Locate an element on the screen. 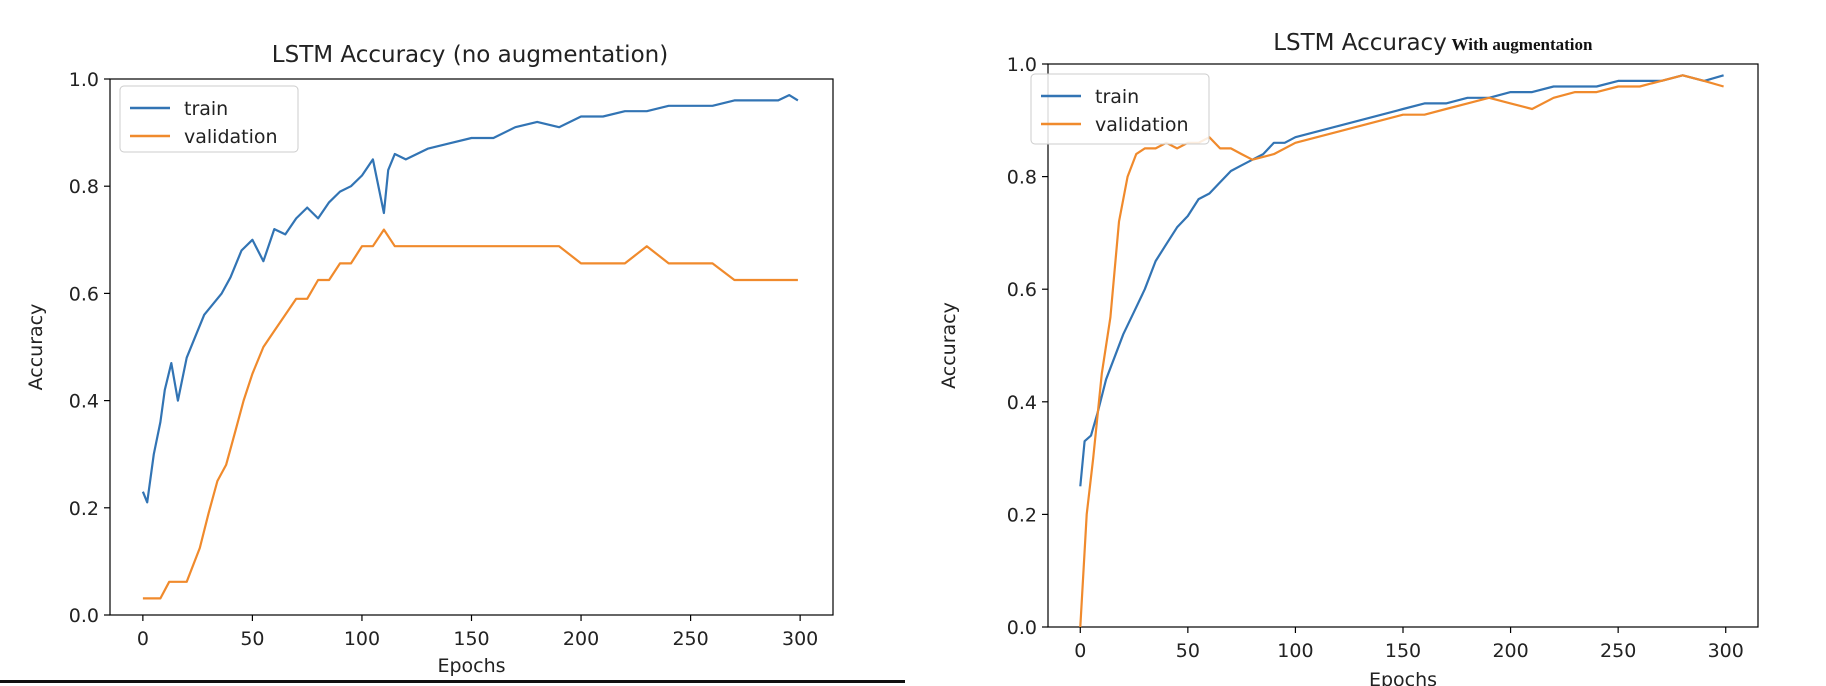 This screenshot has width=1826, height=686. chart-title: LSTM Accuracy is located at coordinates (1360, 43).